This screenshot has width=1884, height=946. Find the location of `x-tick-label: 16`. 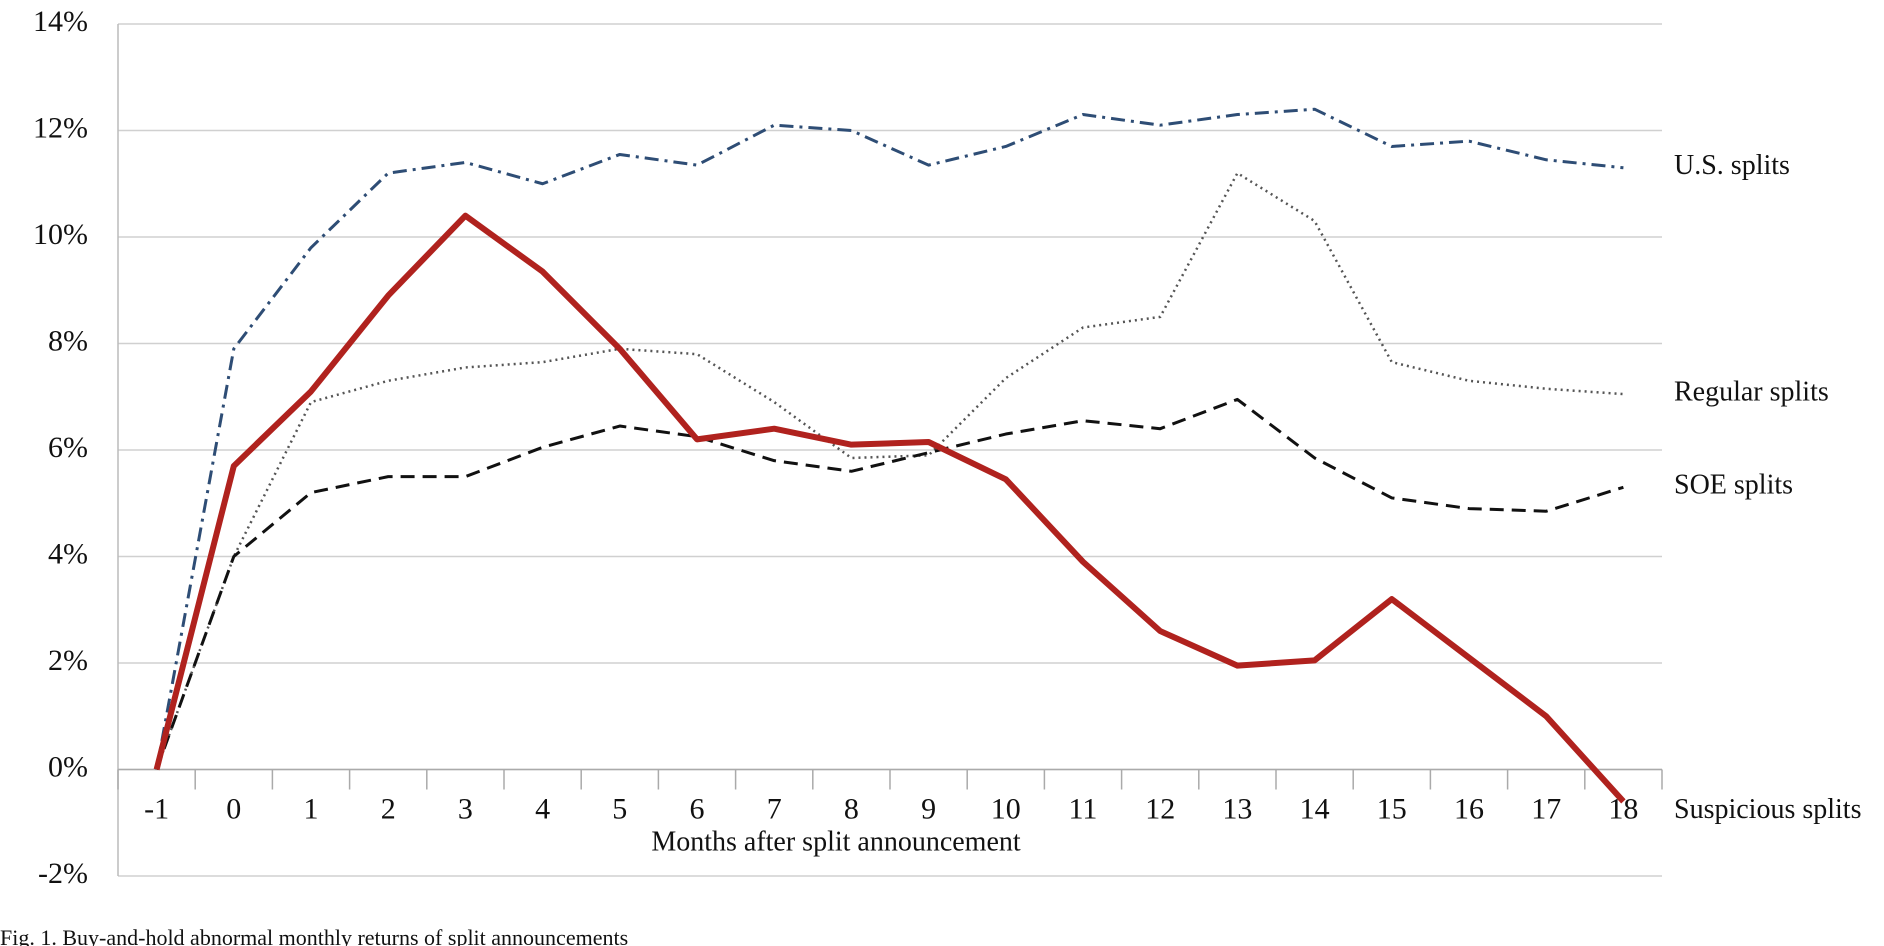

x-tick-label: 16 is located at coordinates (1469, 808).